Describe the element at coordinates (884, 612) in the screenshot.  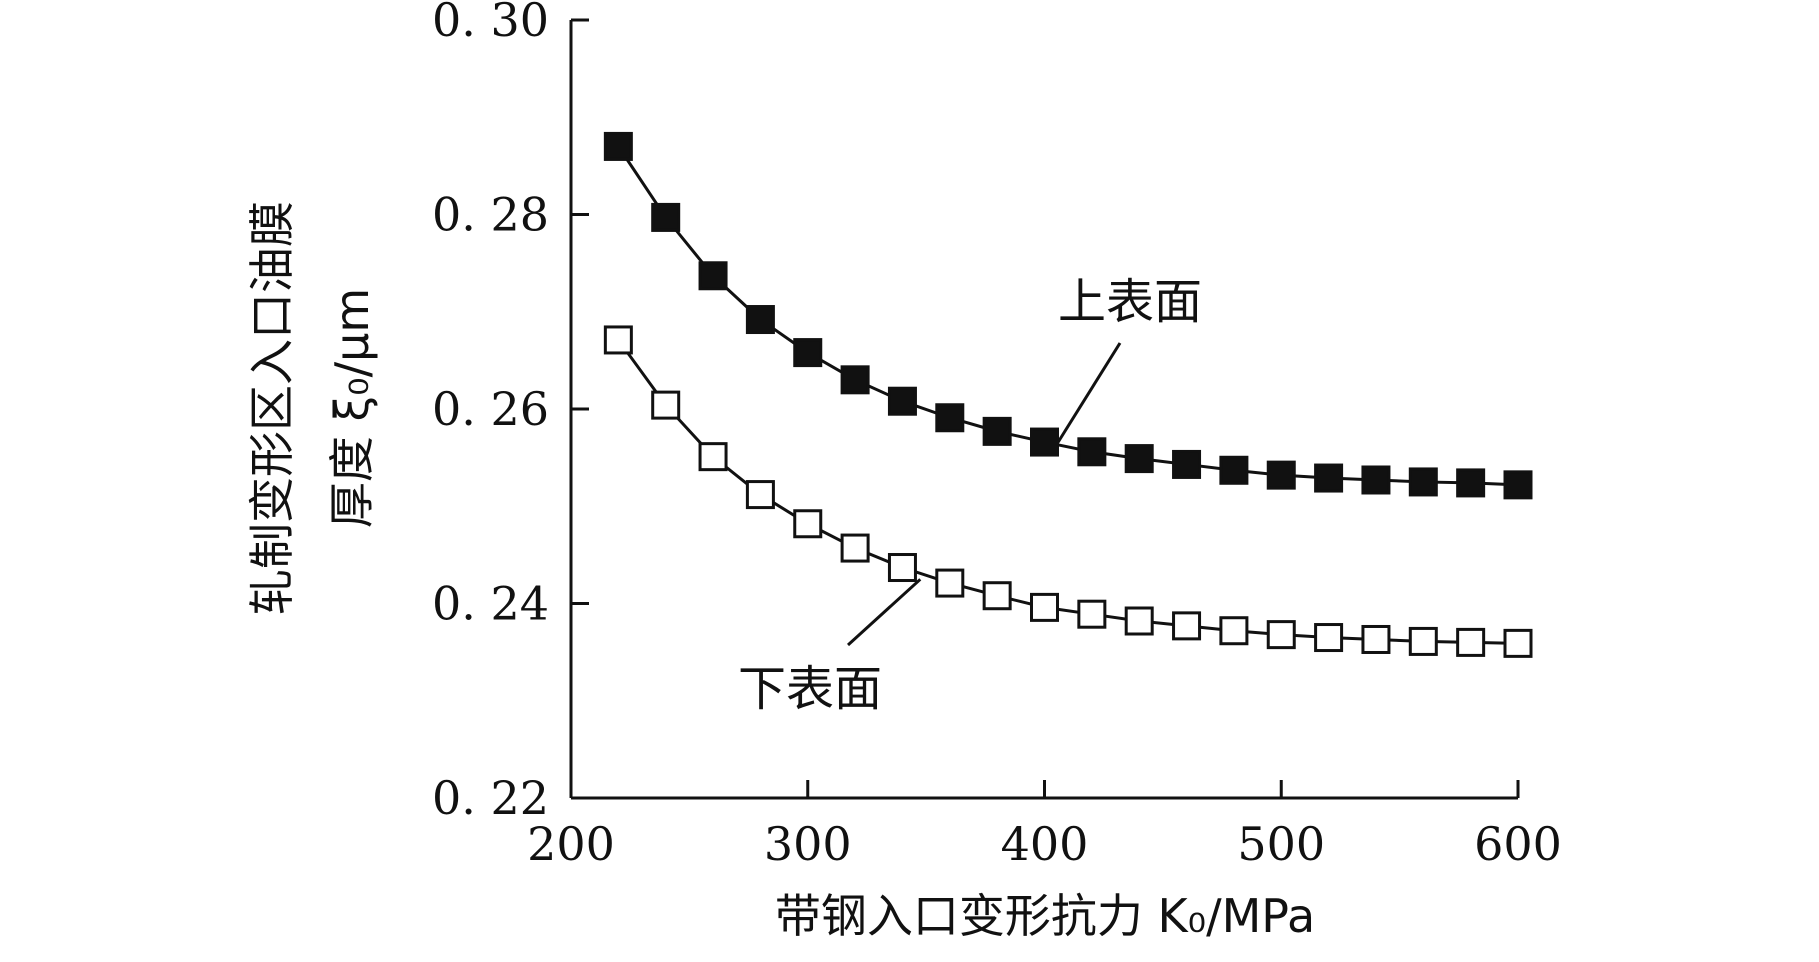
I see `lower-surface-leader-line` at that location.